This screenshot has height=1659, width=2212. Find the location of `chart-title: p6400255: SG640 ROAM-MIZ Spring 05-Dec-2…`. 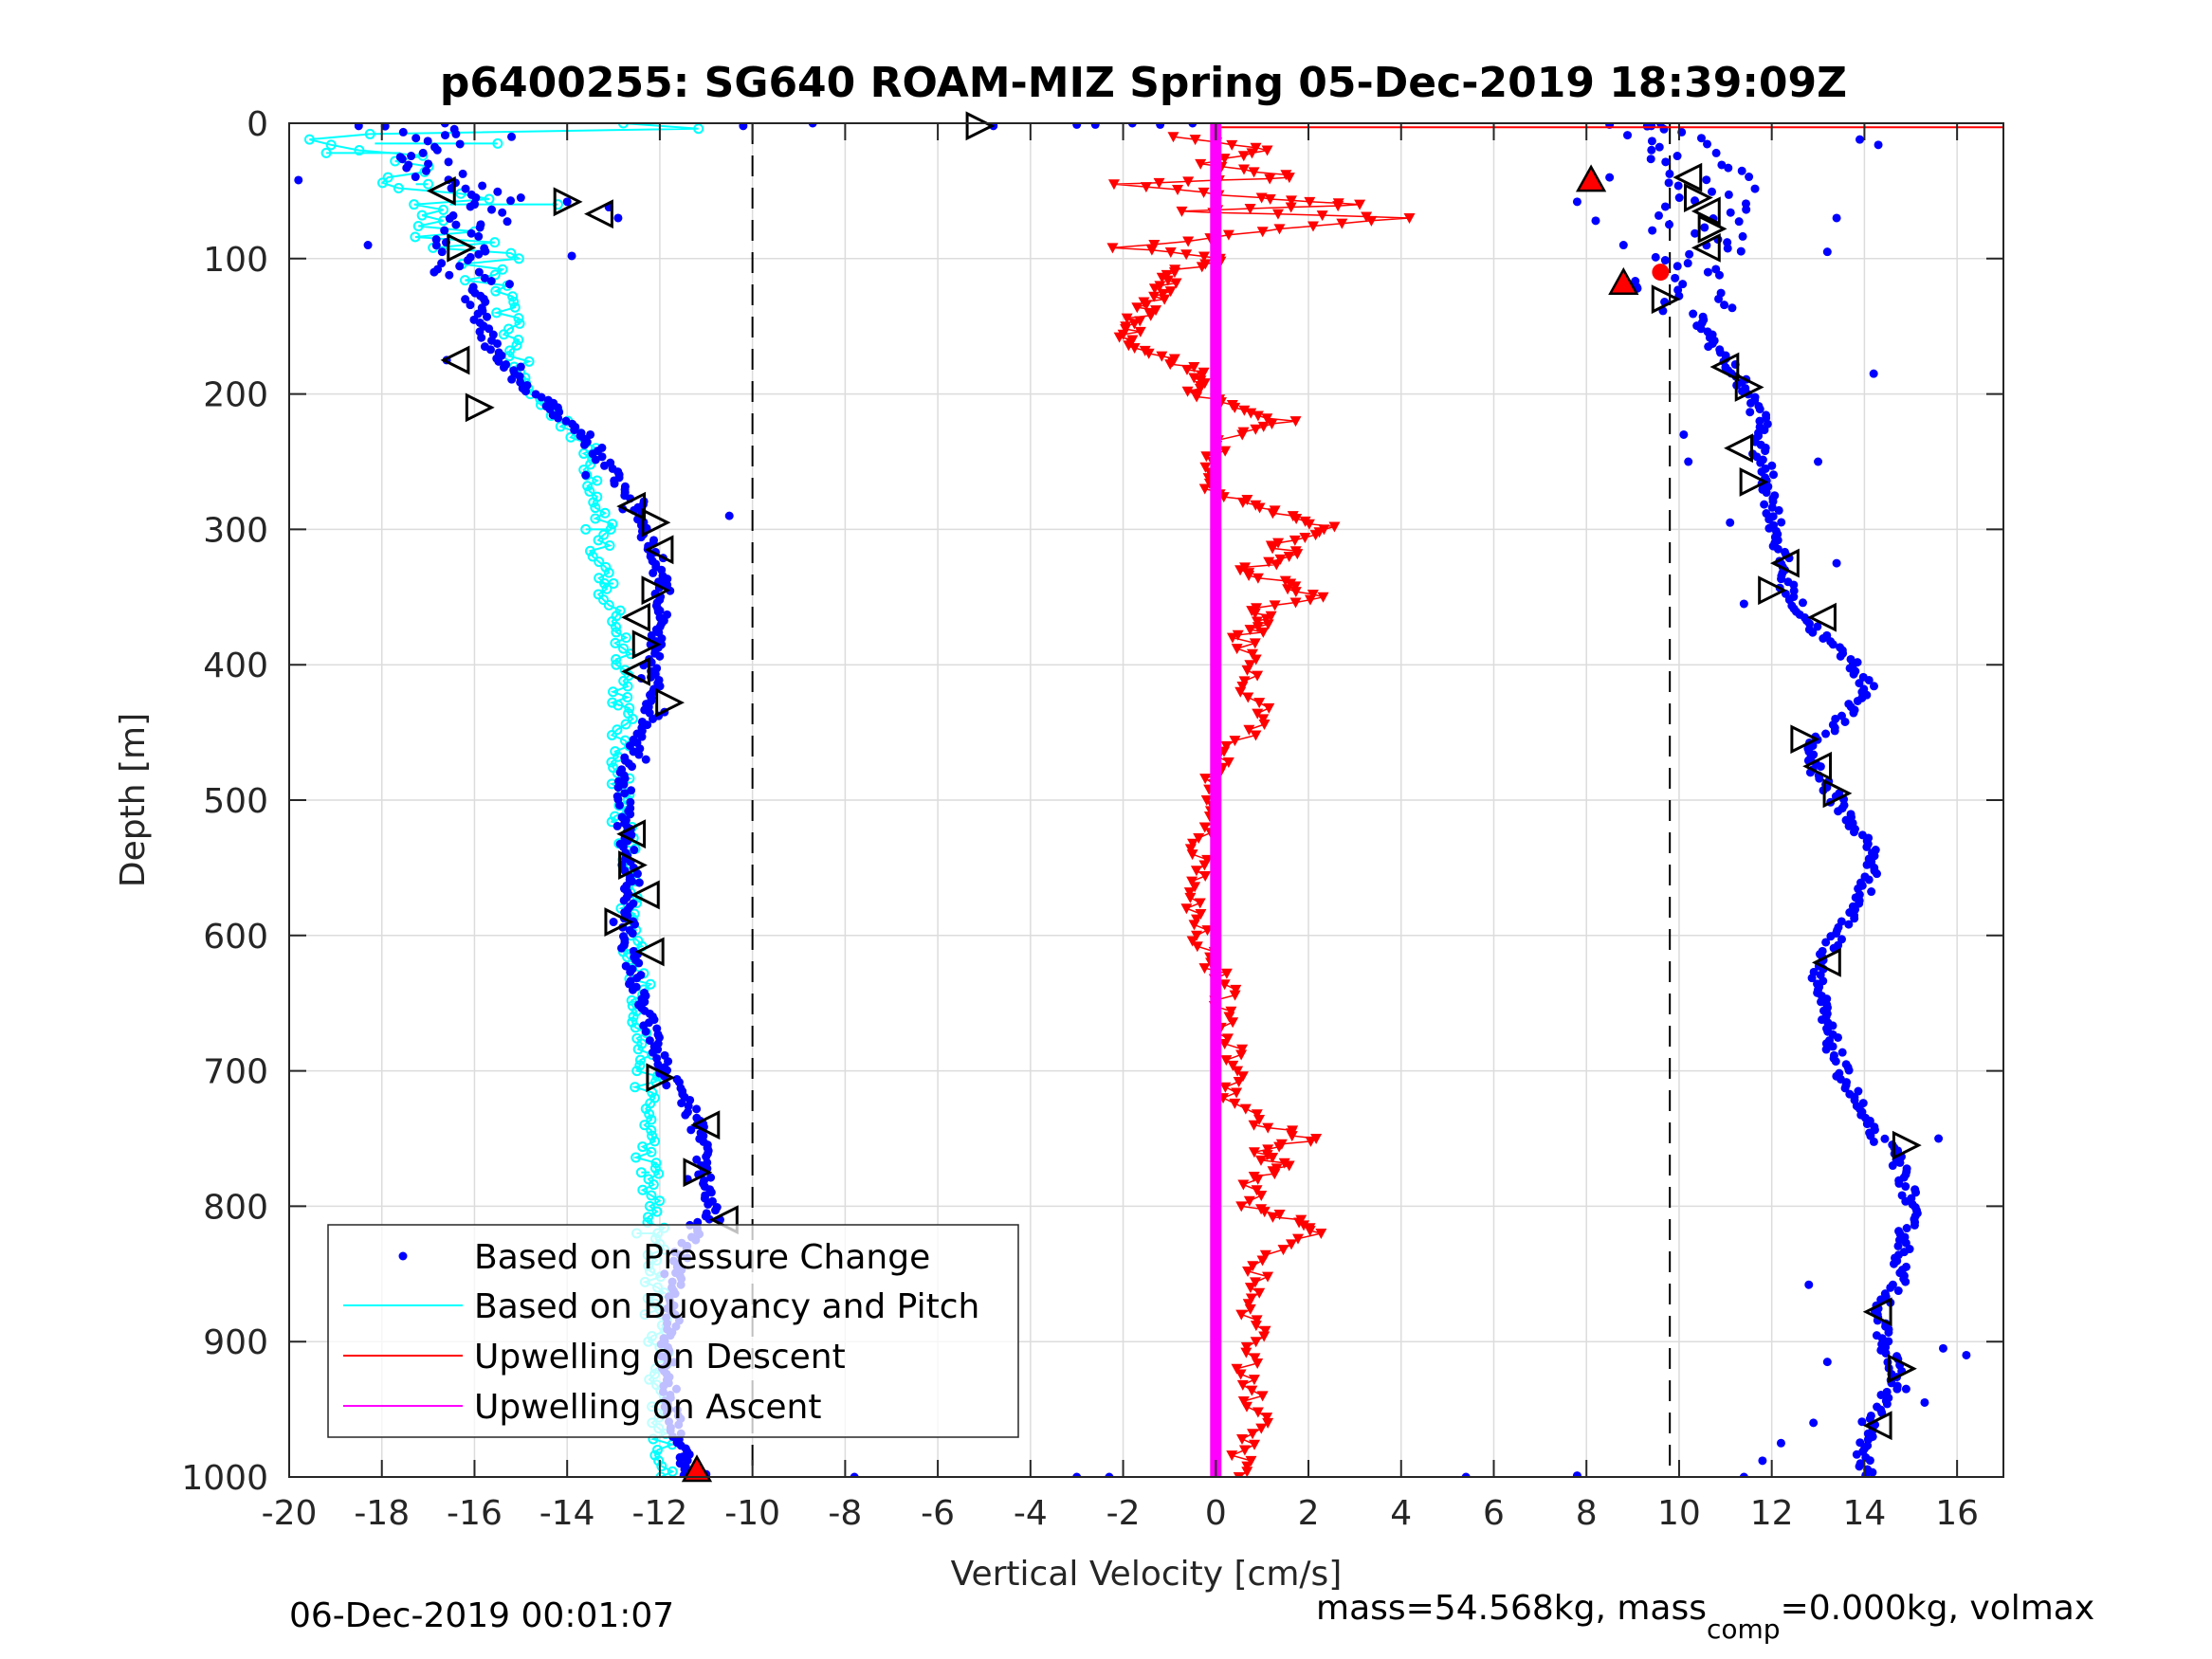

chart-title: p6400255: SG640 ROAM-MIZ Spring 05-Dec-2… is located at coordinates (1143, 83).